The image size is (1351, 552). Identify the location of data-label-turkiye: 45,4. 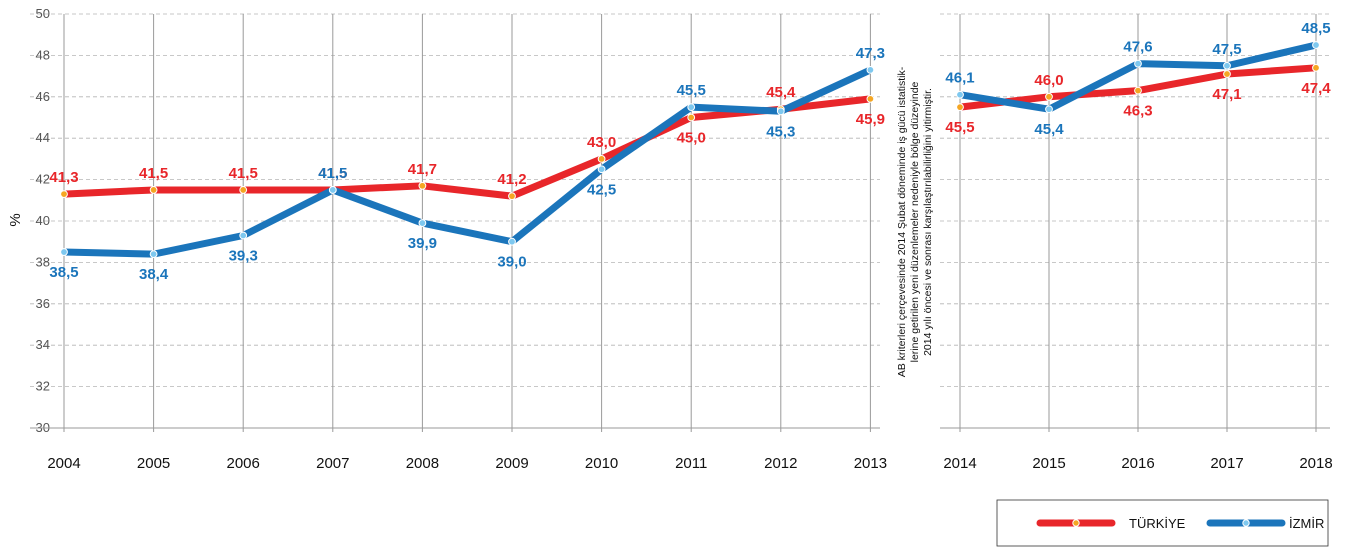
(781, 92).